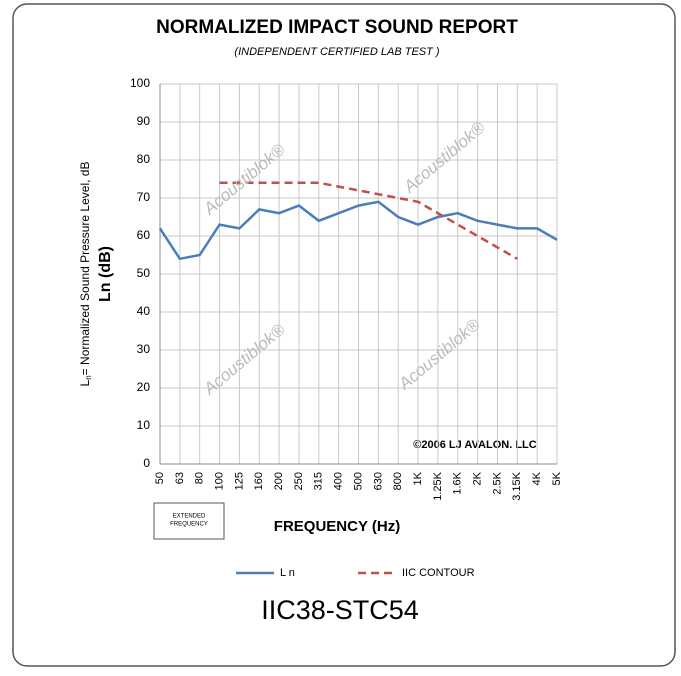  I want to click on y-tick-label: 90, so click(144, 121).